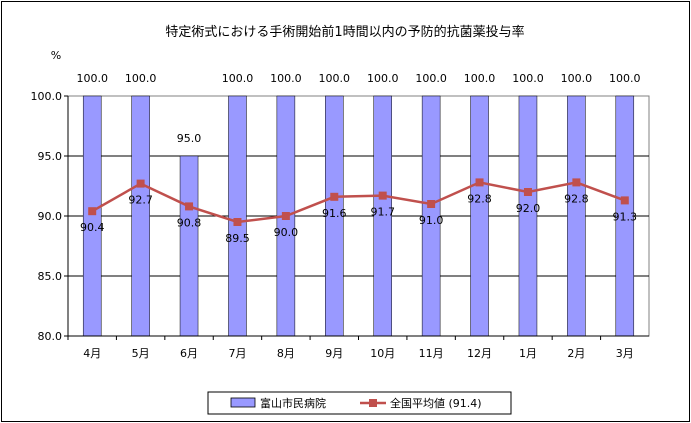 This screenshot has width=691, height=423. What do you see at coordinates (237, 238) in the screenshot?
I see `line-data-label: 89.5` at bounding box center [237, 238].